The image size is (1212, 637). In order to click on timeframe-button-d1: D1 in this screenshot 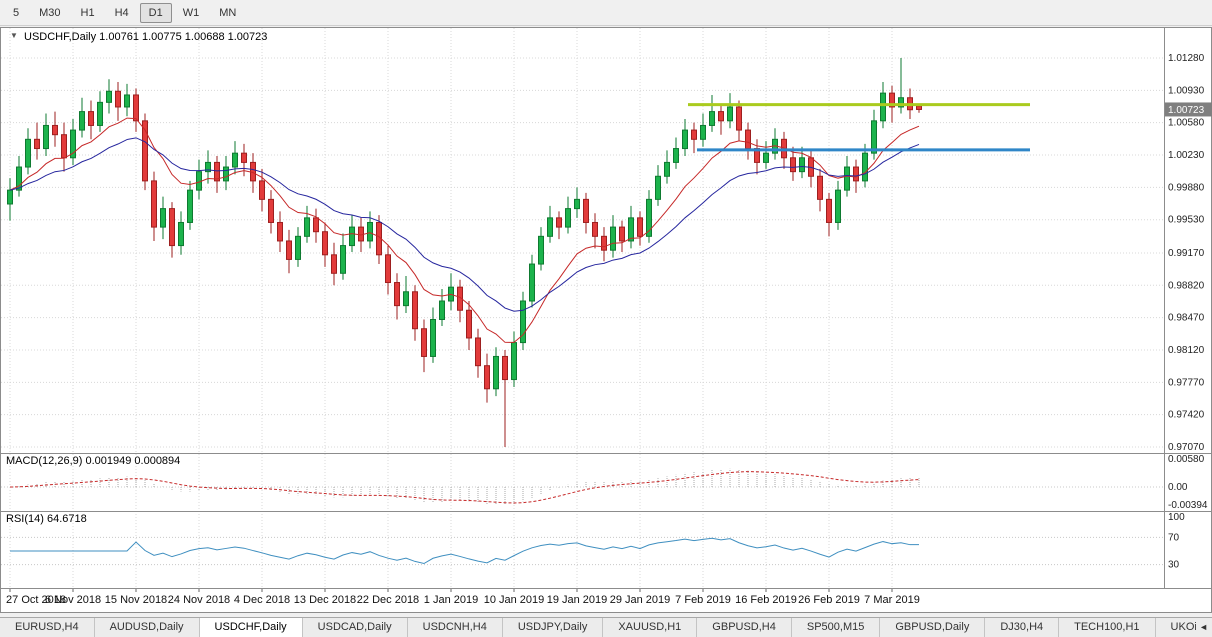, I will do `click(155, 12)`.